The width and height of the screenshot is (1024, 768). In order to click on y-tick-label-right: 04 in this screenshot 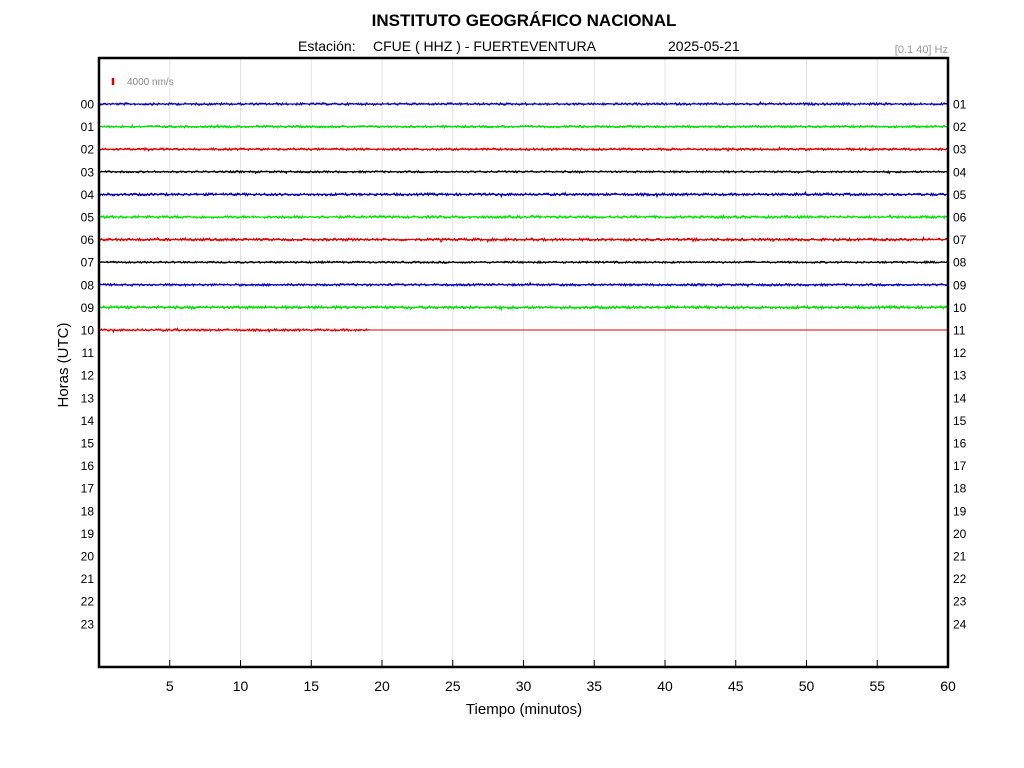, I will do `click(960, 172)`.